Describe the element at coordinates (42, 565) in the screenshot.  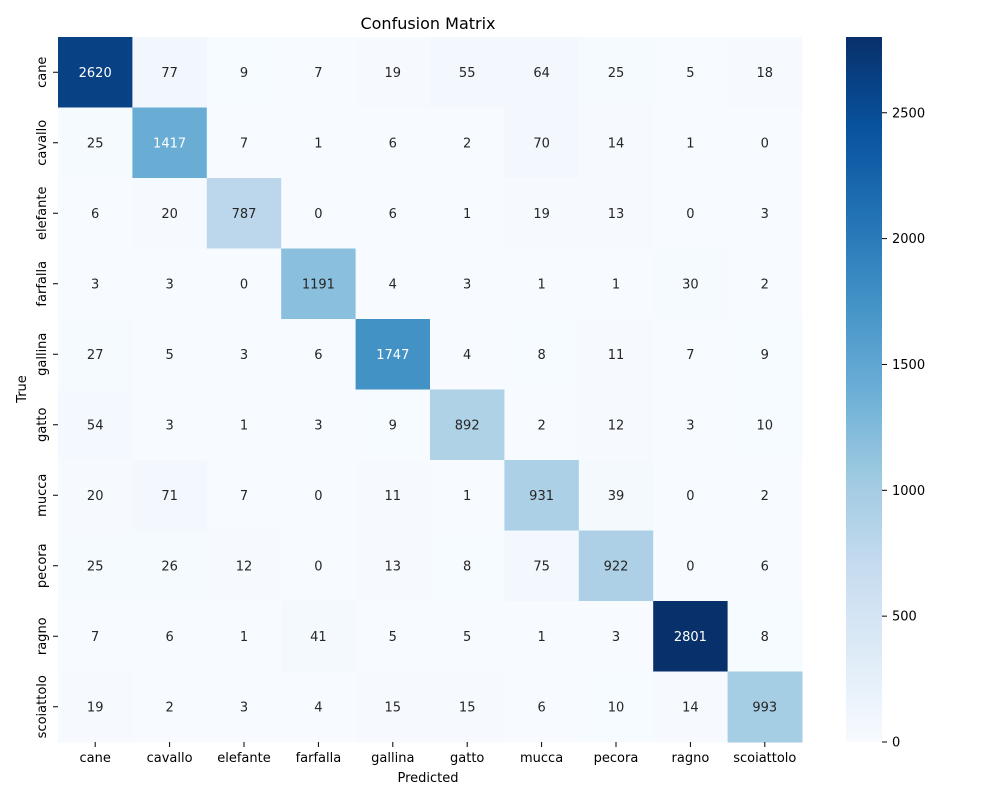
I see `y-tick-label: pecora` at that location.